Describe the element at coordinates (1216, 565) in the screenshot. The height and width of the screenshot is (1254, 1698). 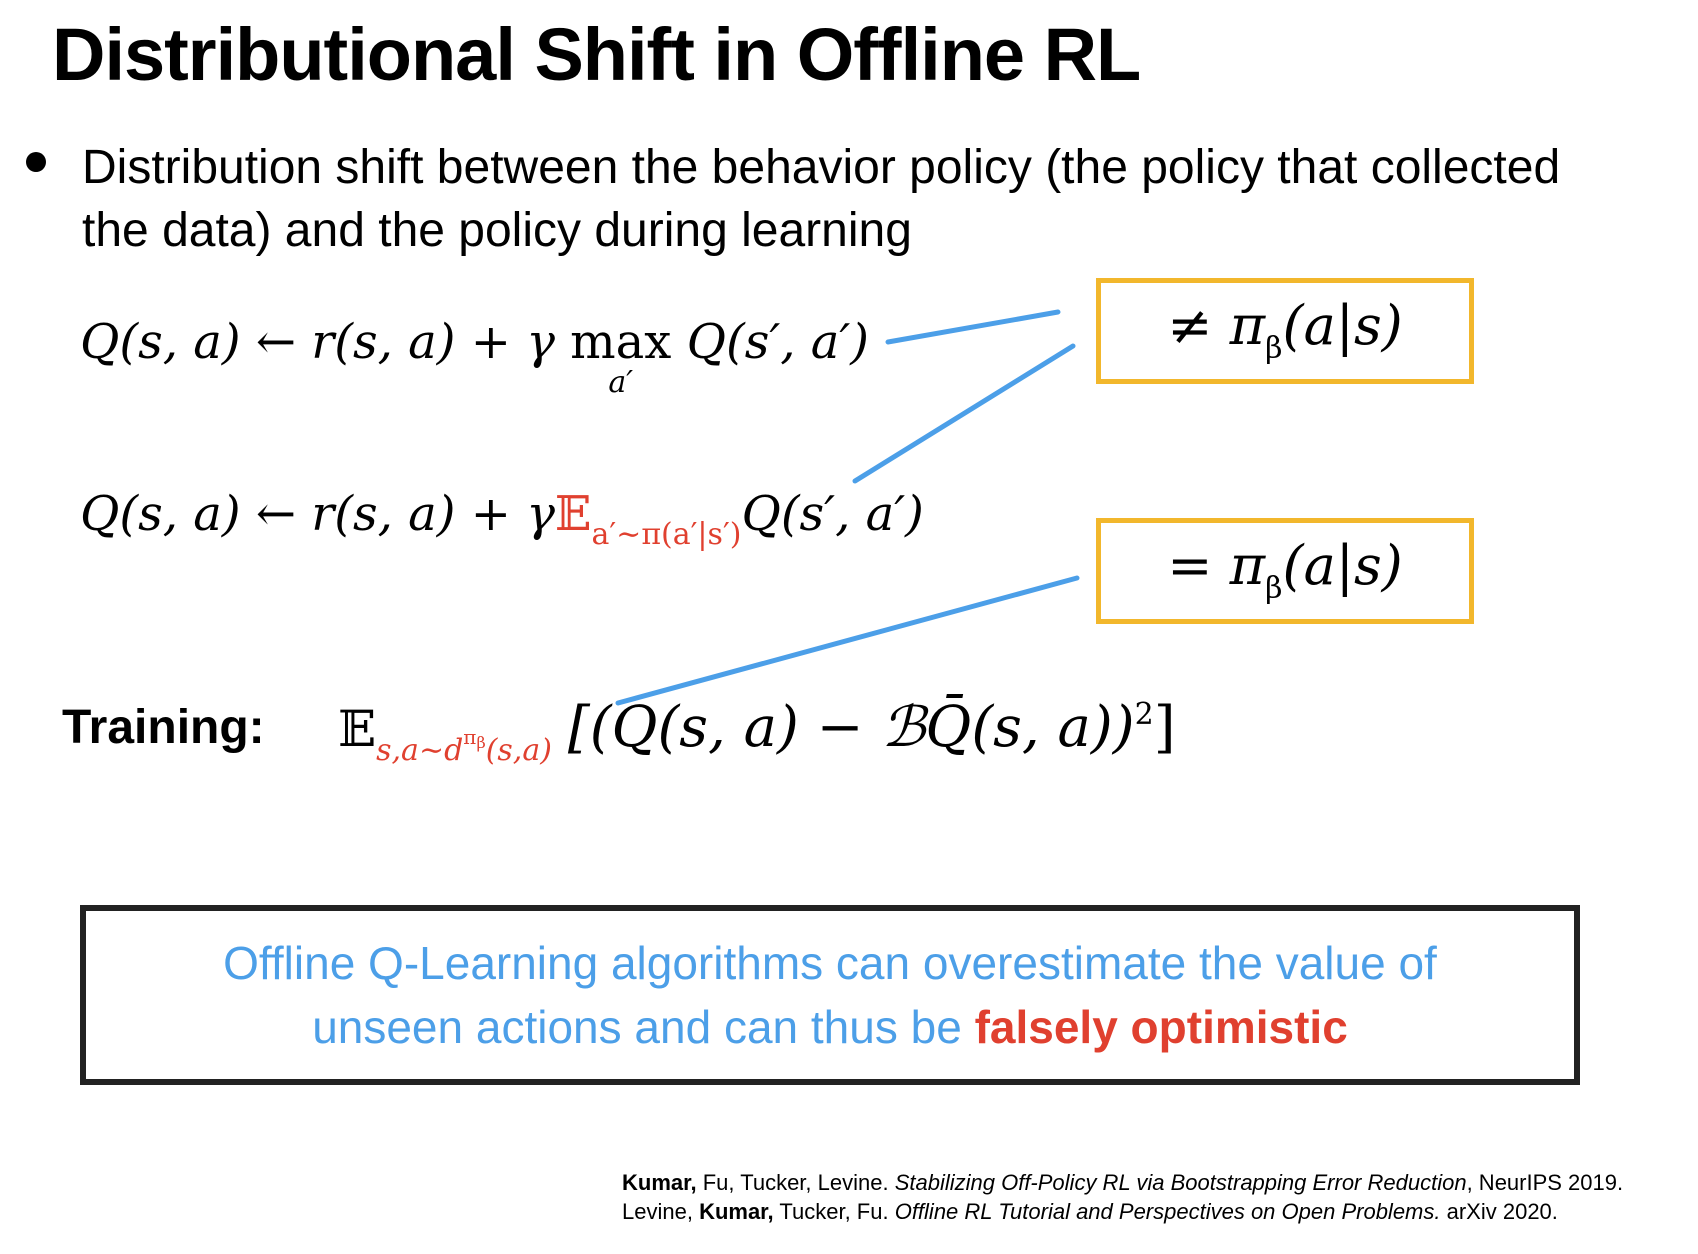
I see `box2-prefix: = π` at that location.